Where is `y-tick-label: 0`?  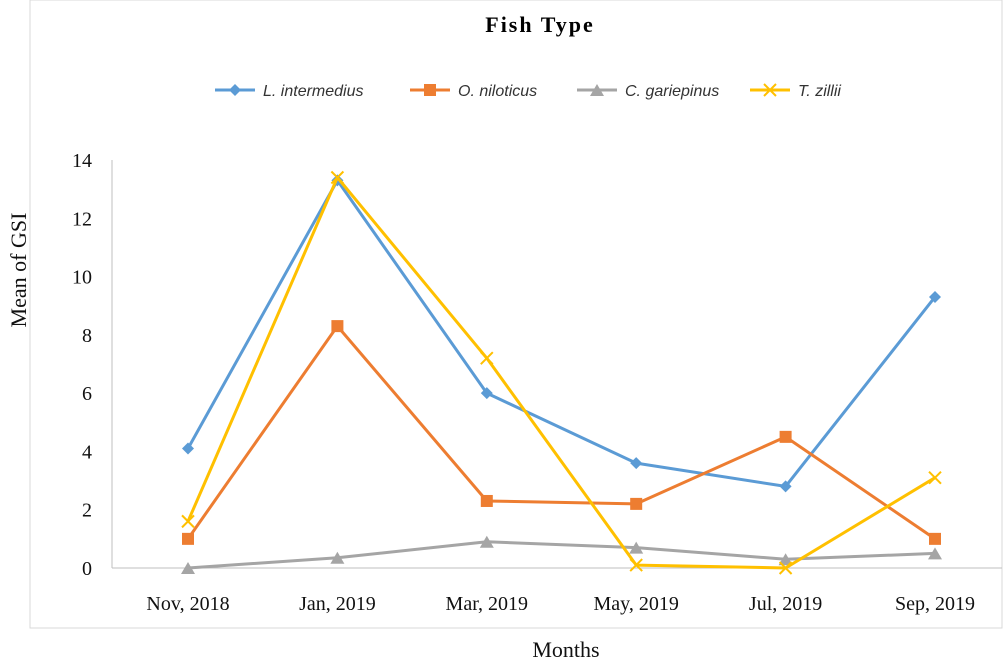
y-tick-label: 0 is located at coordinates (87, 569).